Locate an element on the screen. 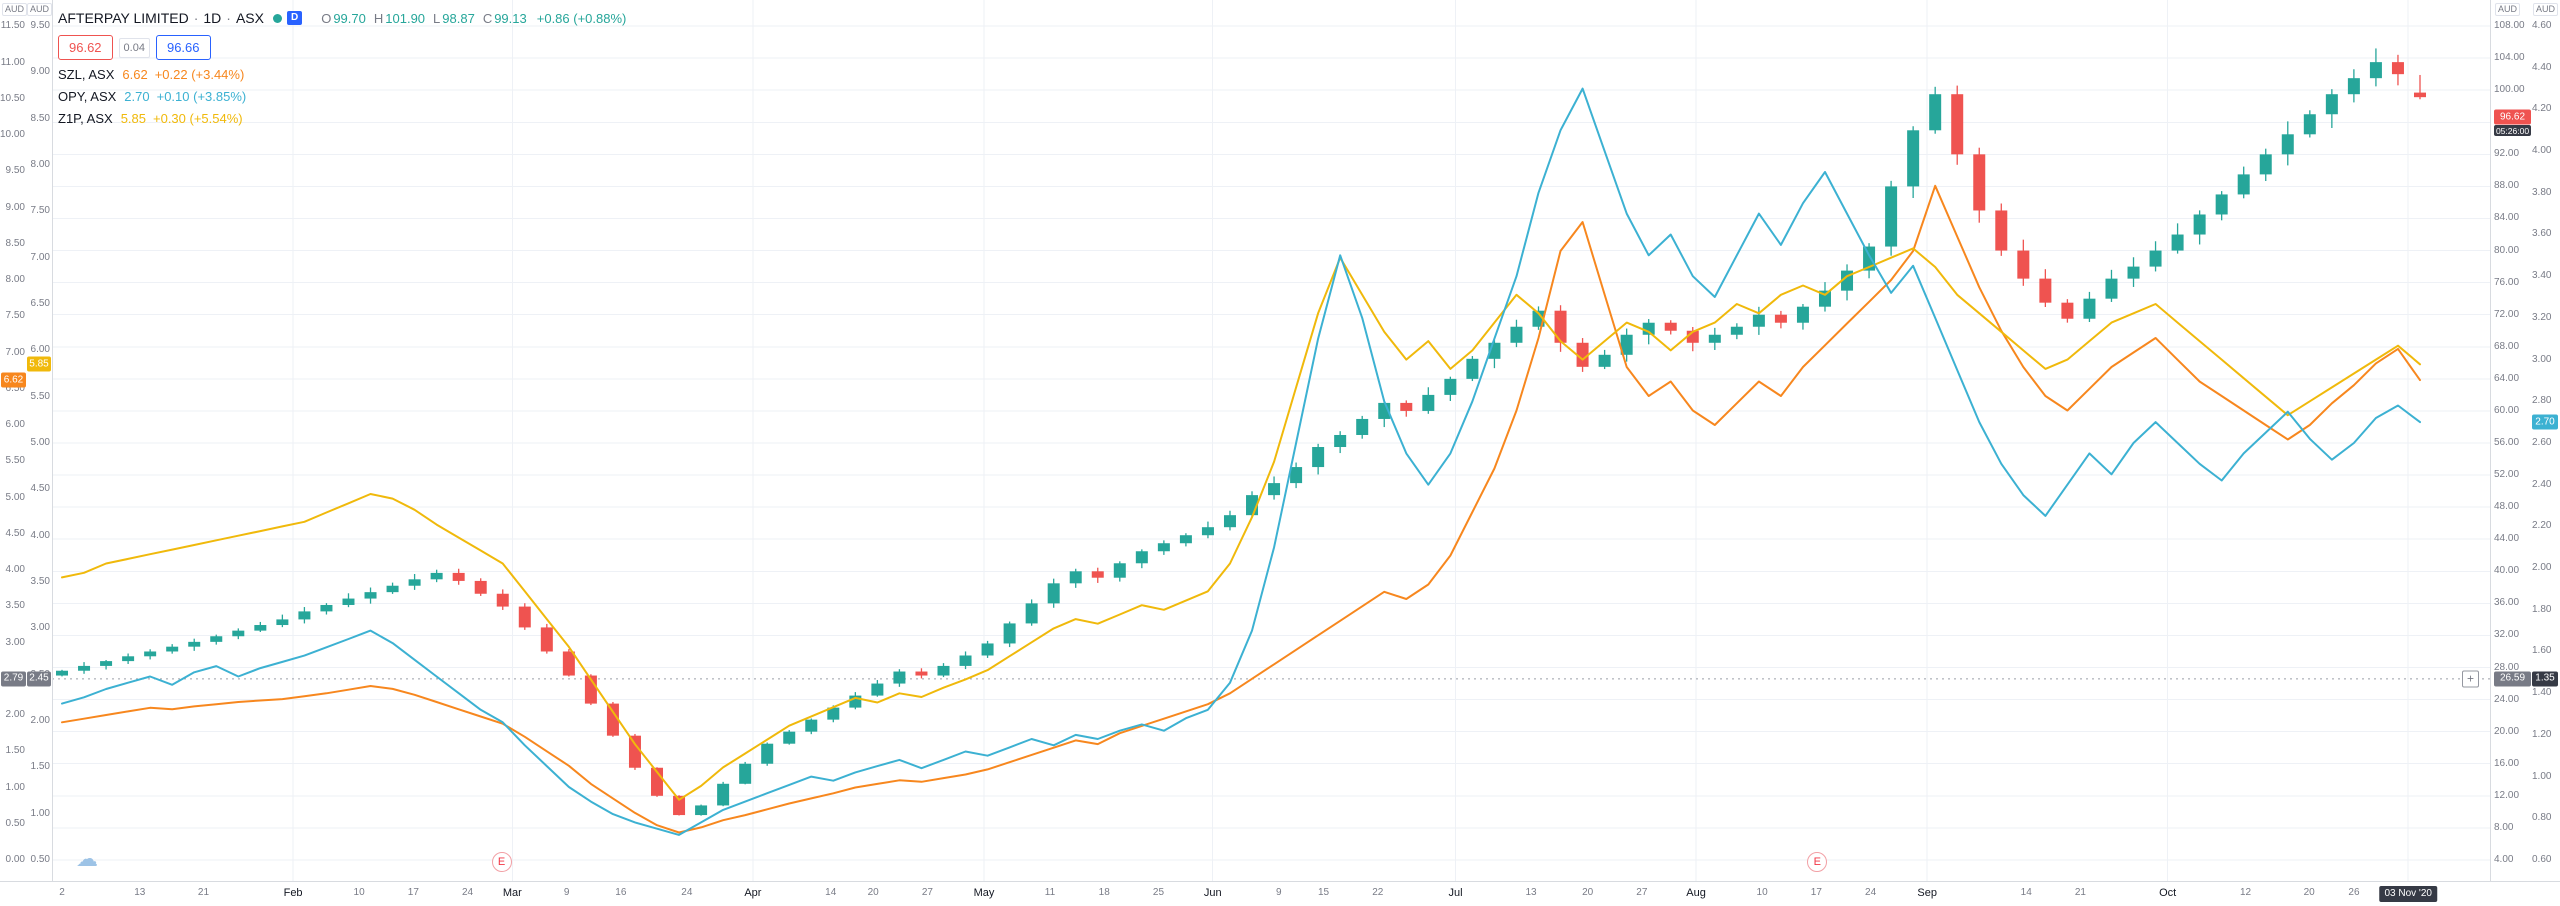 The image size is (2560, 906). compare-row-opy: OPY, ASX 2.70 +0.10 (+3.85%) is located at coordinates (342, 96).